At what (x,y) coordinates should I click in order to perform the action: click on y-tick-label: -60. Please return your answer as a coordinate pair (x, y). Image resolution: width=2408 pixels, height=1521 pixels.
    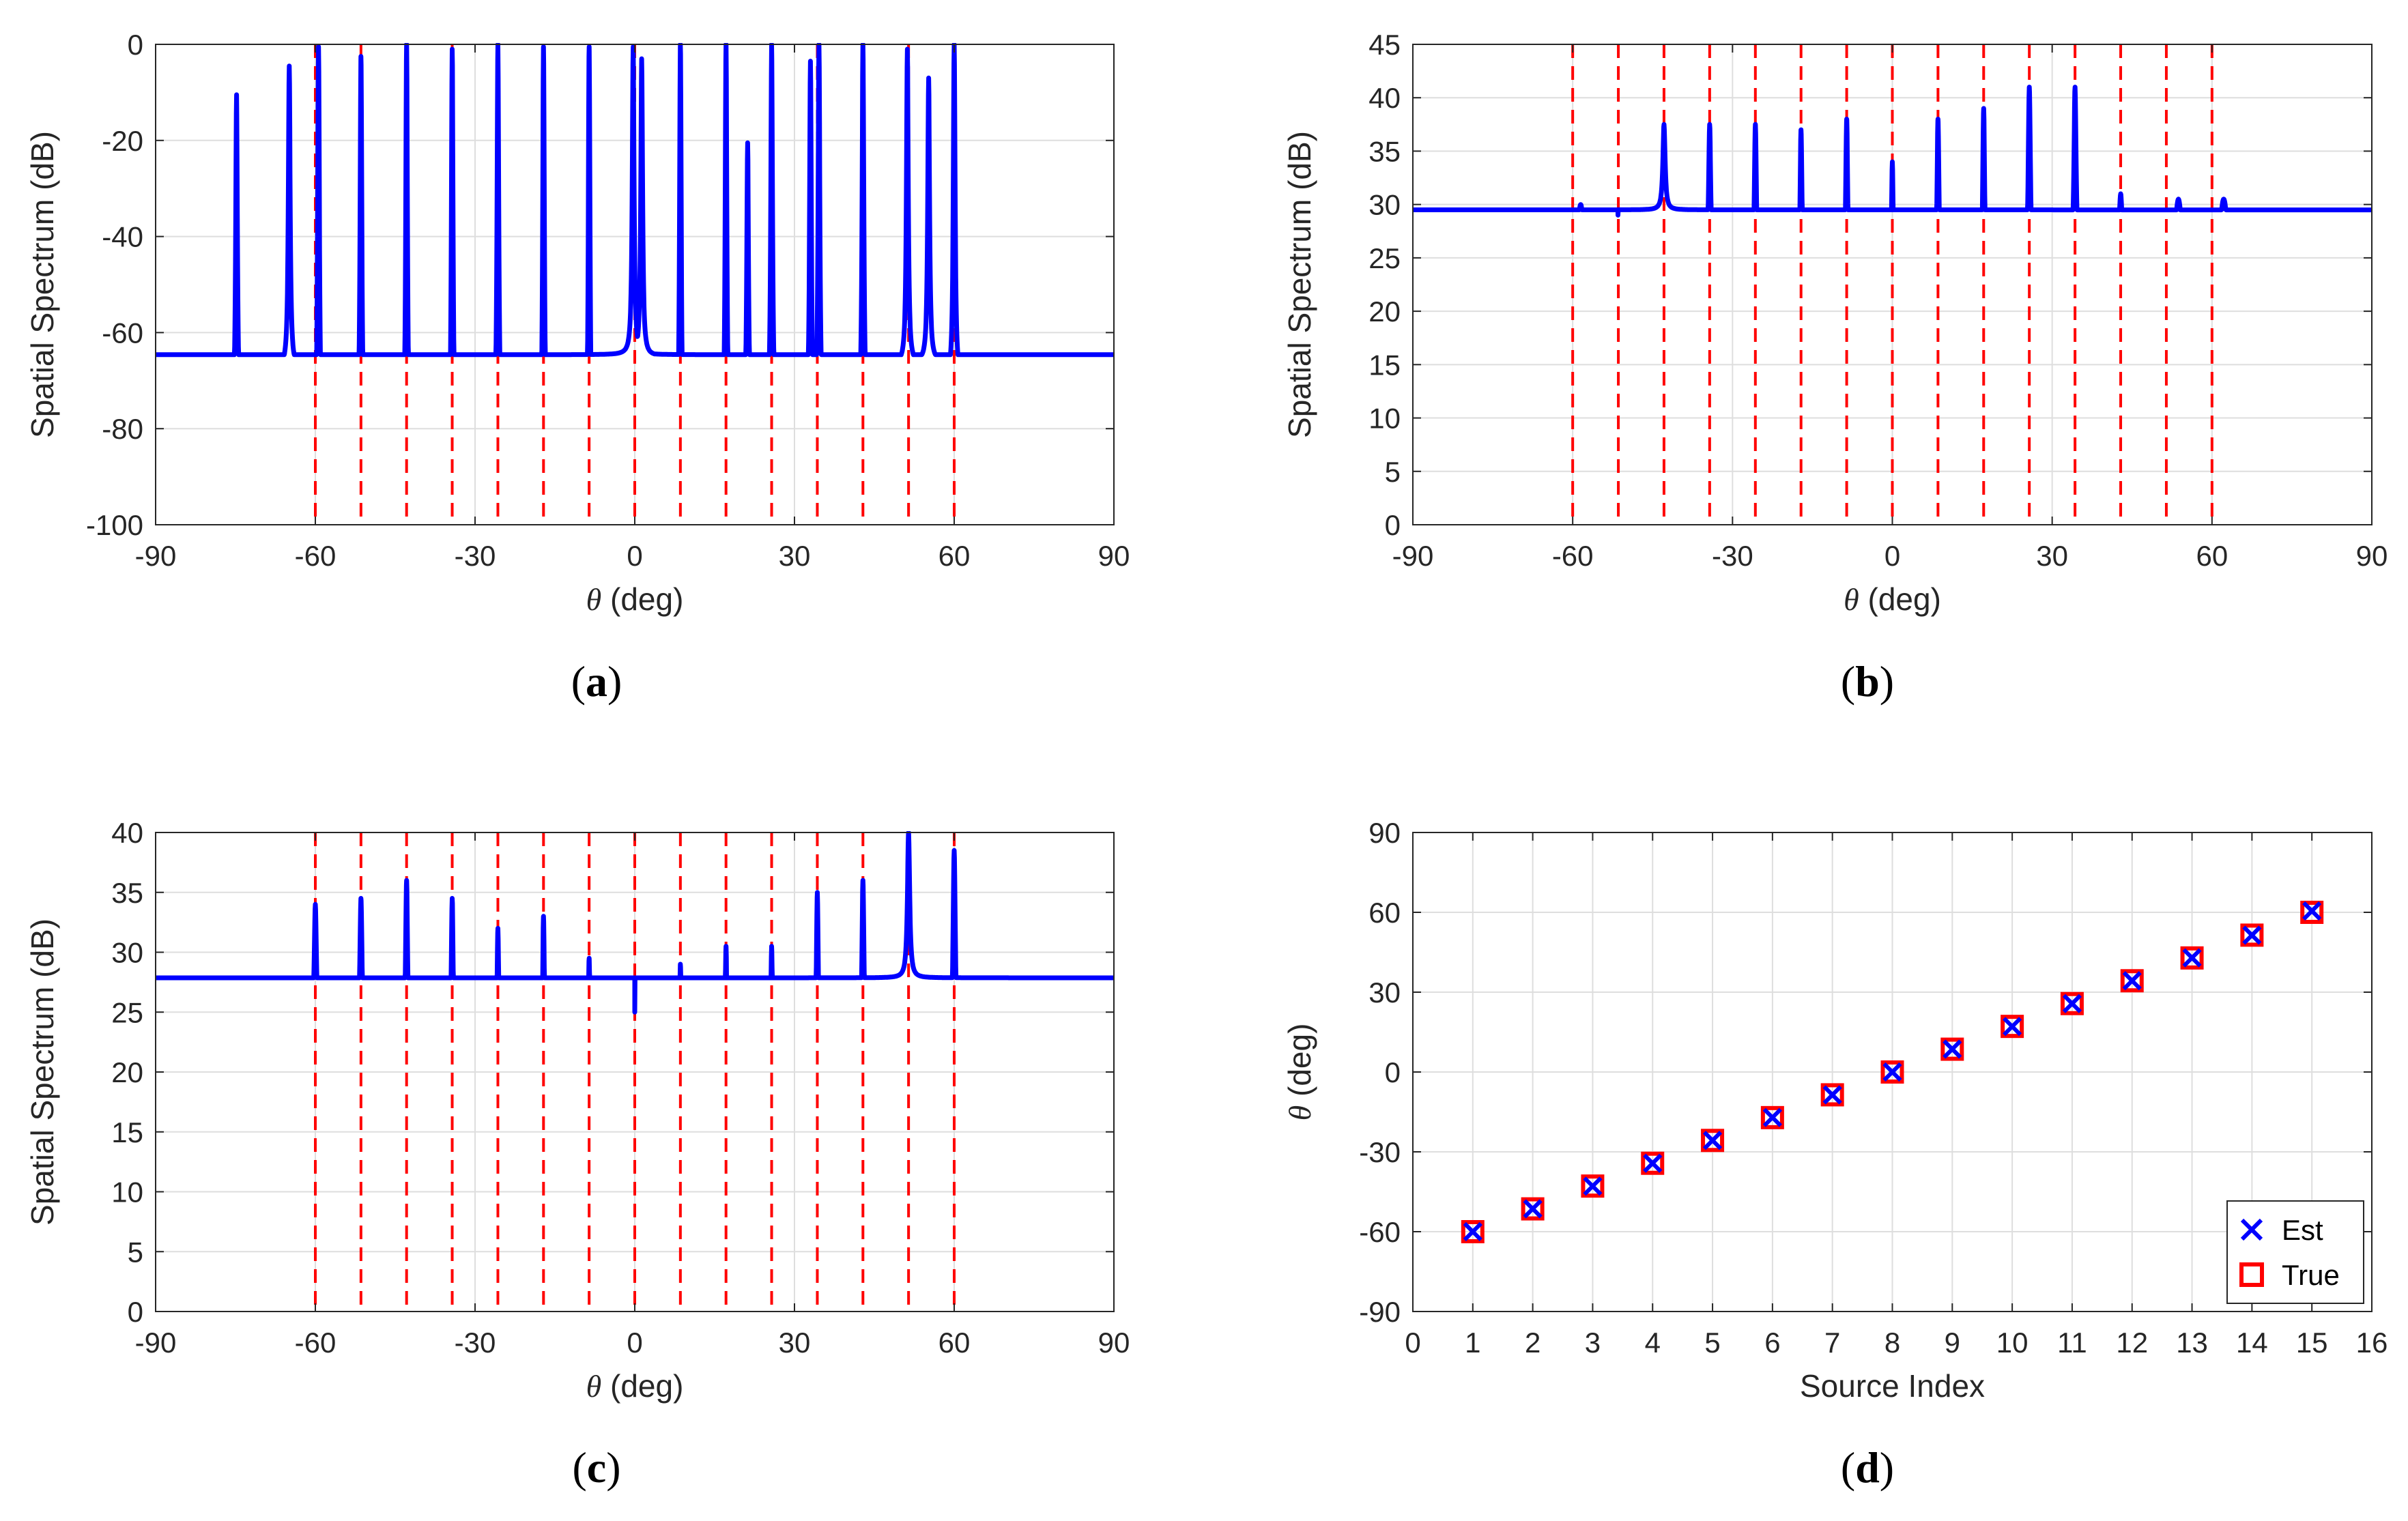
    Looking at the image, I should click on (122, 333).